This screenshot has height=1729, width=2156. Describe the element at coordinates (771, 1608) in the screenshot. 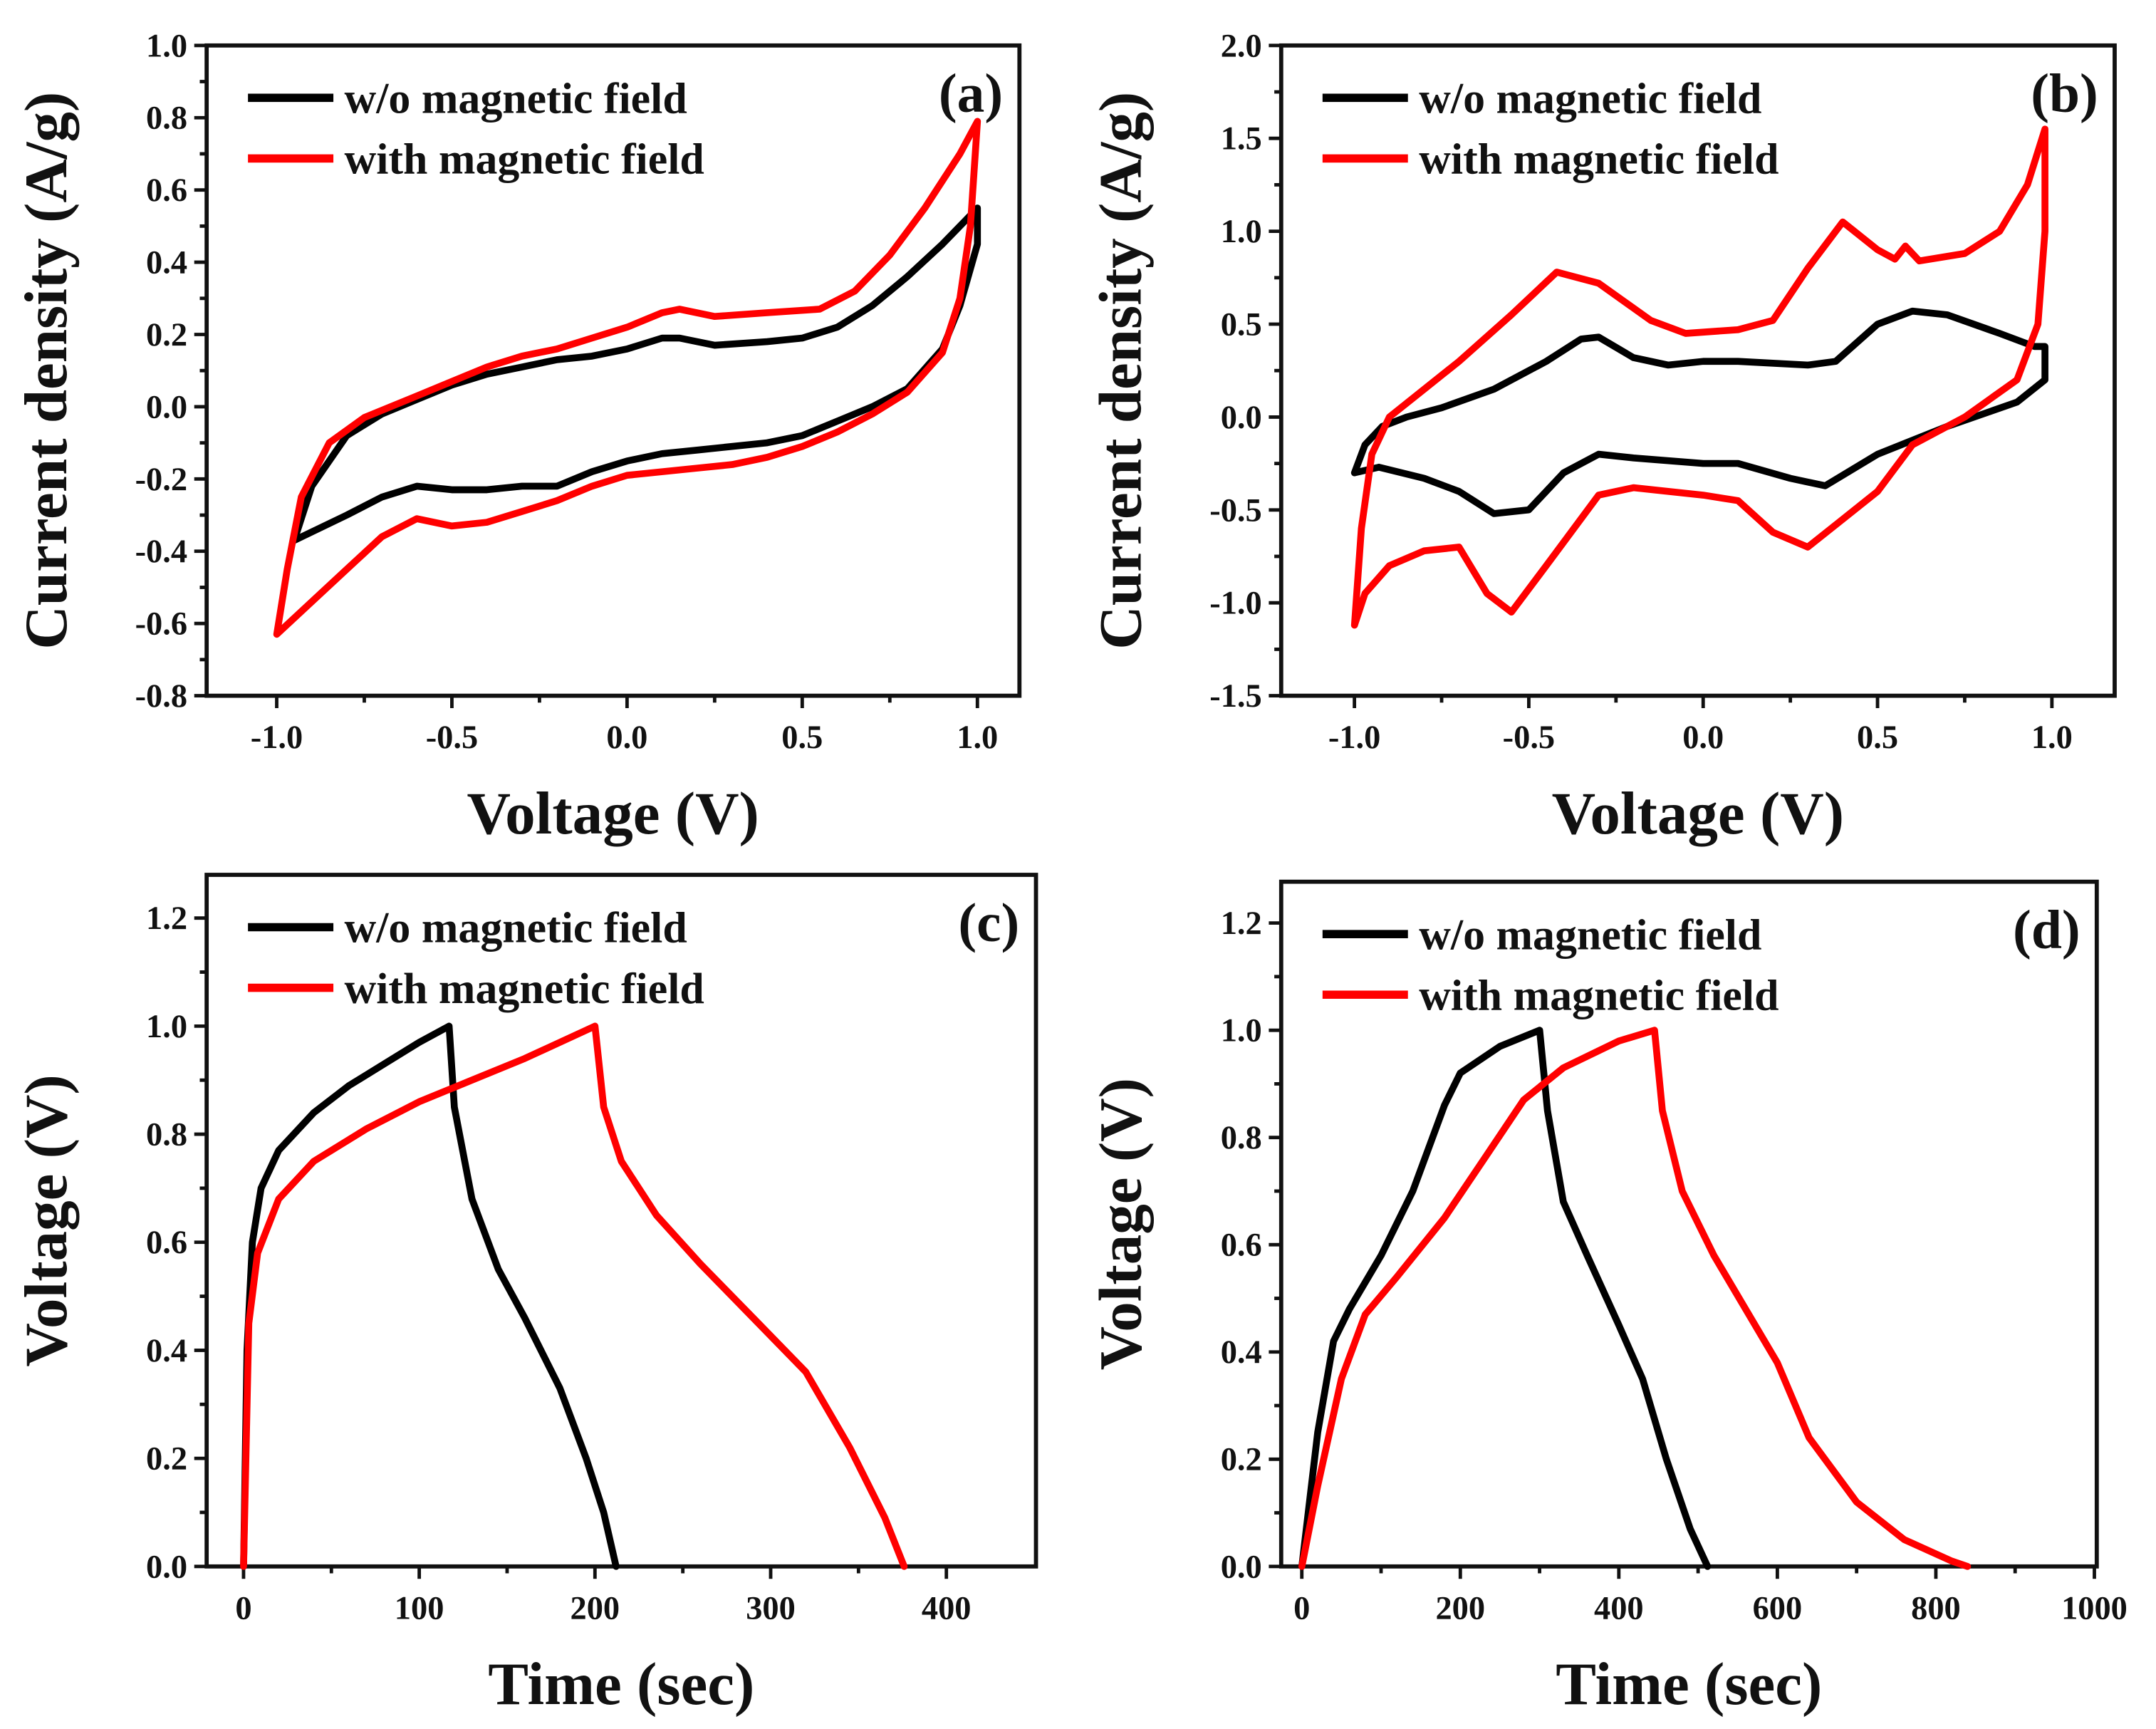

I see `x-tick-label: 300` at that location.